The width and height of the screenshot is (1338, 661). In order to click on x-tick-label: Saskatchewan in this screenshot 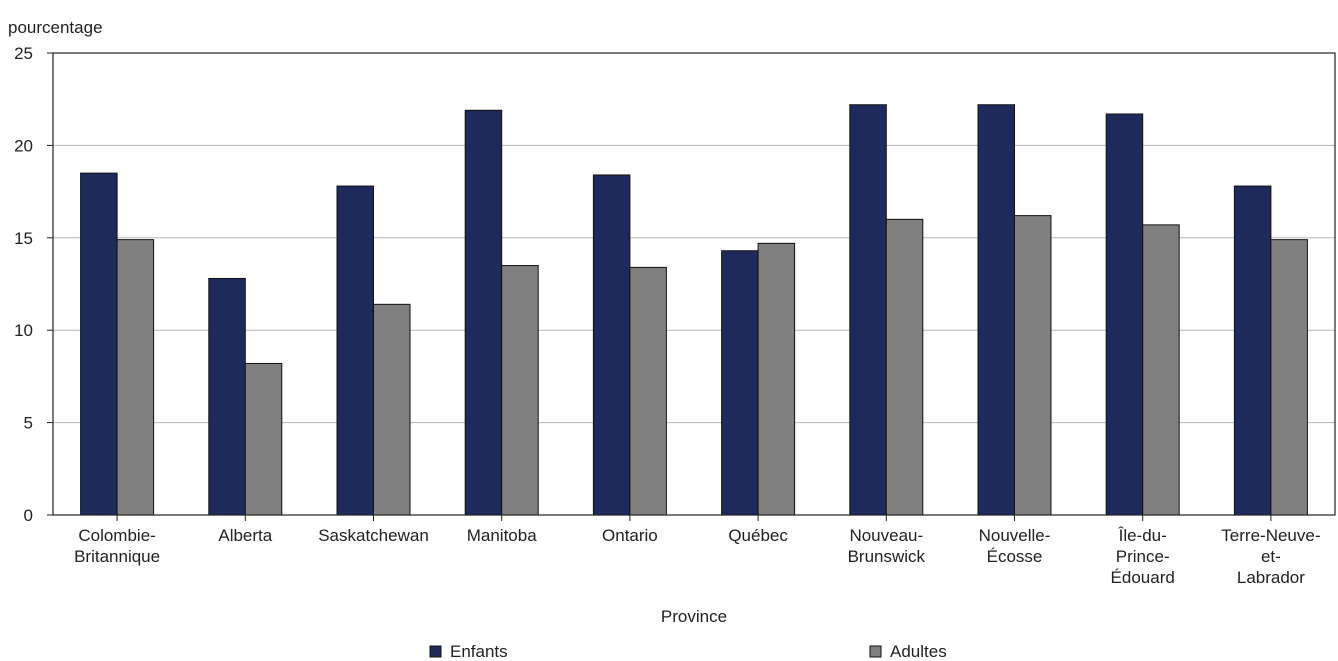, I will do `click(373, 535)`.